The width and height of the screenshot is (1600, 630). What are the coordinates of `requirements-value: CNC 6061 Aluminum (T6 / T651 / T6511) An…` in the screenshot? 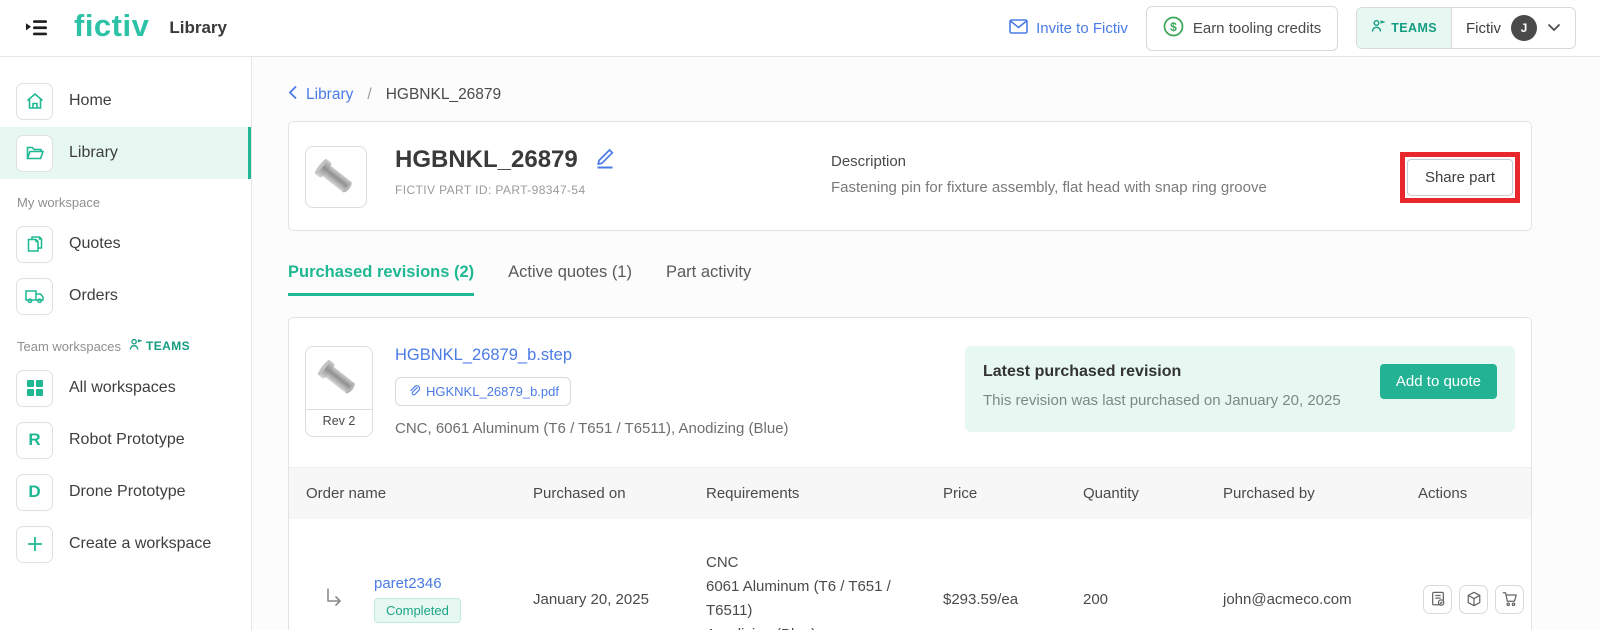 It's located at (798, 592).